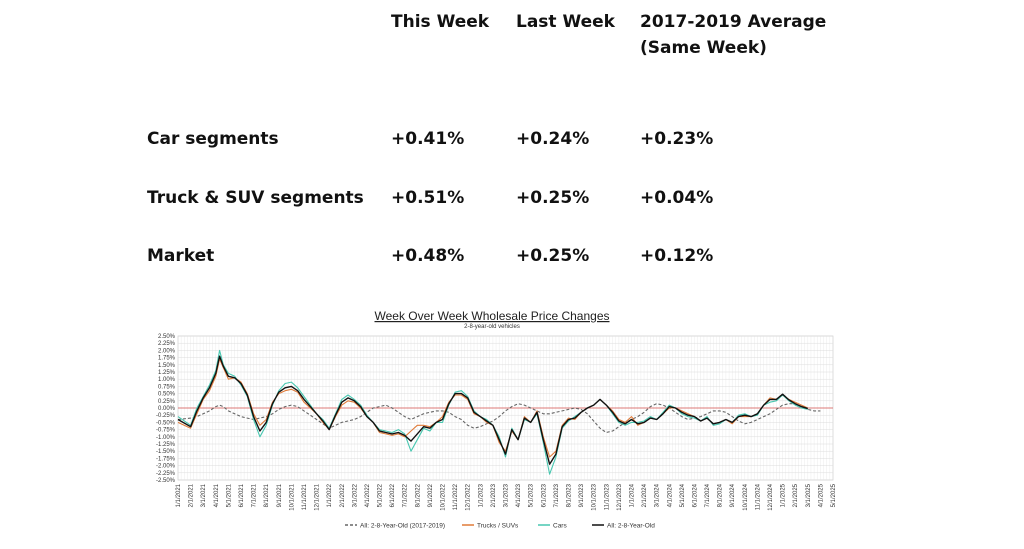 The image size is (1024, 549). What do you see at coordinates (192, 495) in the screenshot?
I see `x-tick-label: 2/1/2021` at bounding box center [192, 495].